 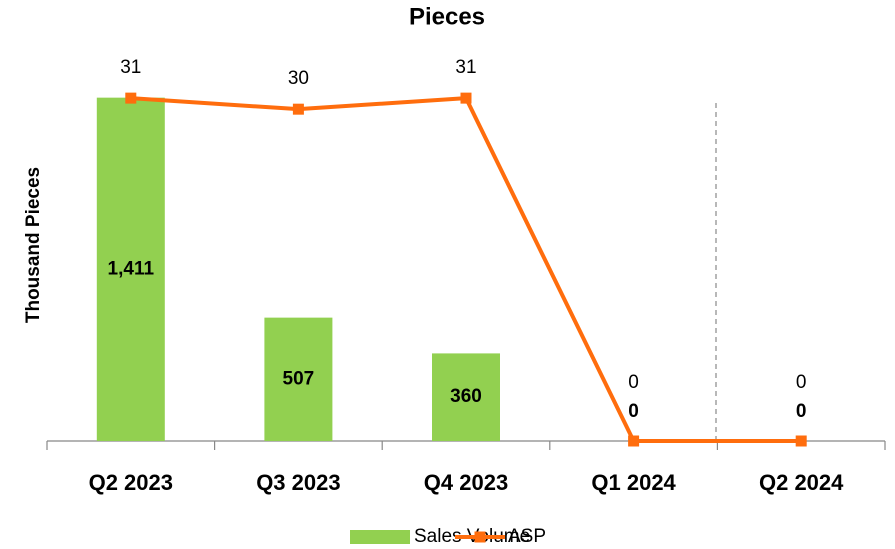 What do you see at coordinates (801, 482) in the screenshot?
I see `x-tick-label: Q2 2024` at bounding box center [801, 482].